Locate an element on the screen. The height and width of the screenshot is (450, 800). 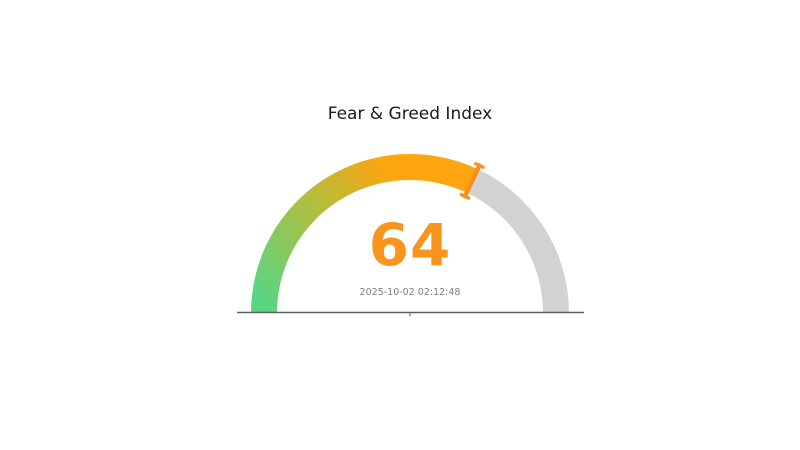
gauge-needle-cap-inner is located at coordinates (465, 196).